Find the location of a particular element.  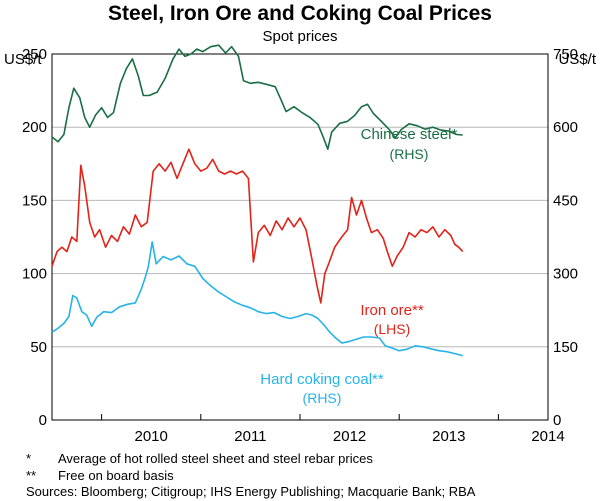

chart-title: Steel, Iron Ore and Coking Coal Prices is located at coordinates (300, 13).